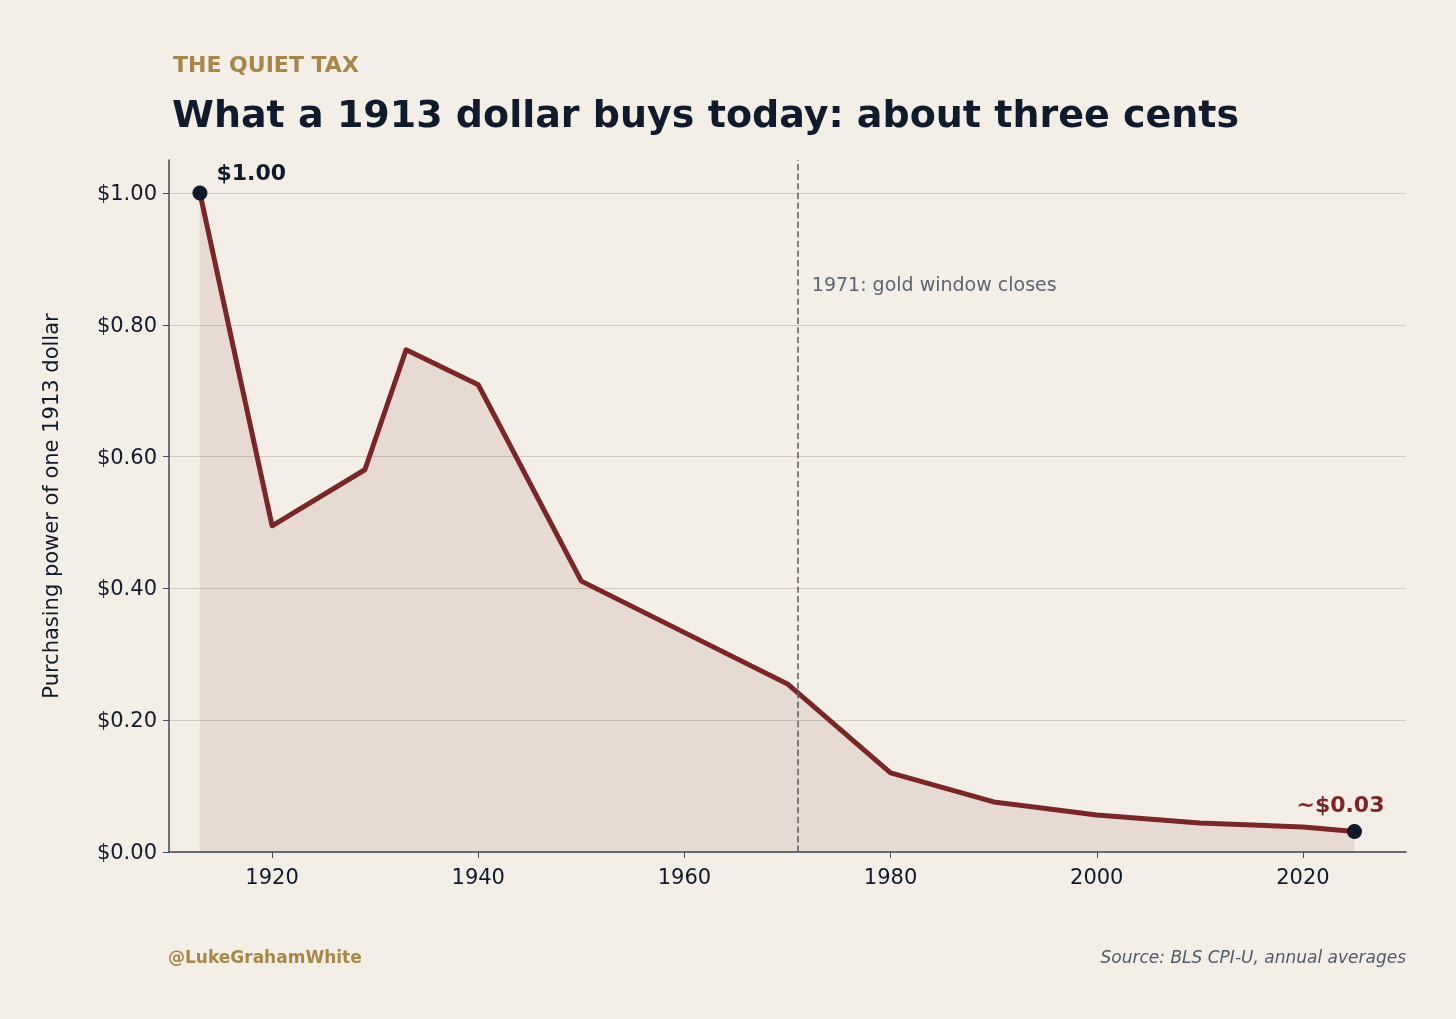  Describe the element at coordinates (934, 284) in the screenshot. I see `ref-line-label: 1971: gold window closes` at that location.